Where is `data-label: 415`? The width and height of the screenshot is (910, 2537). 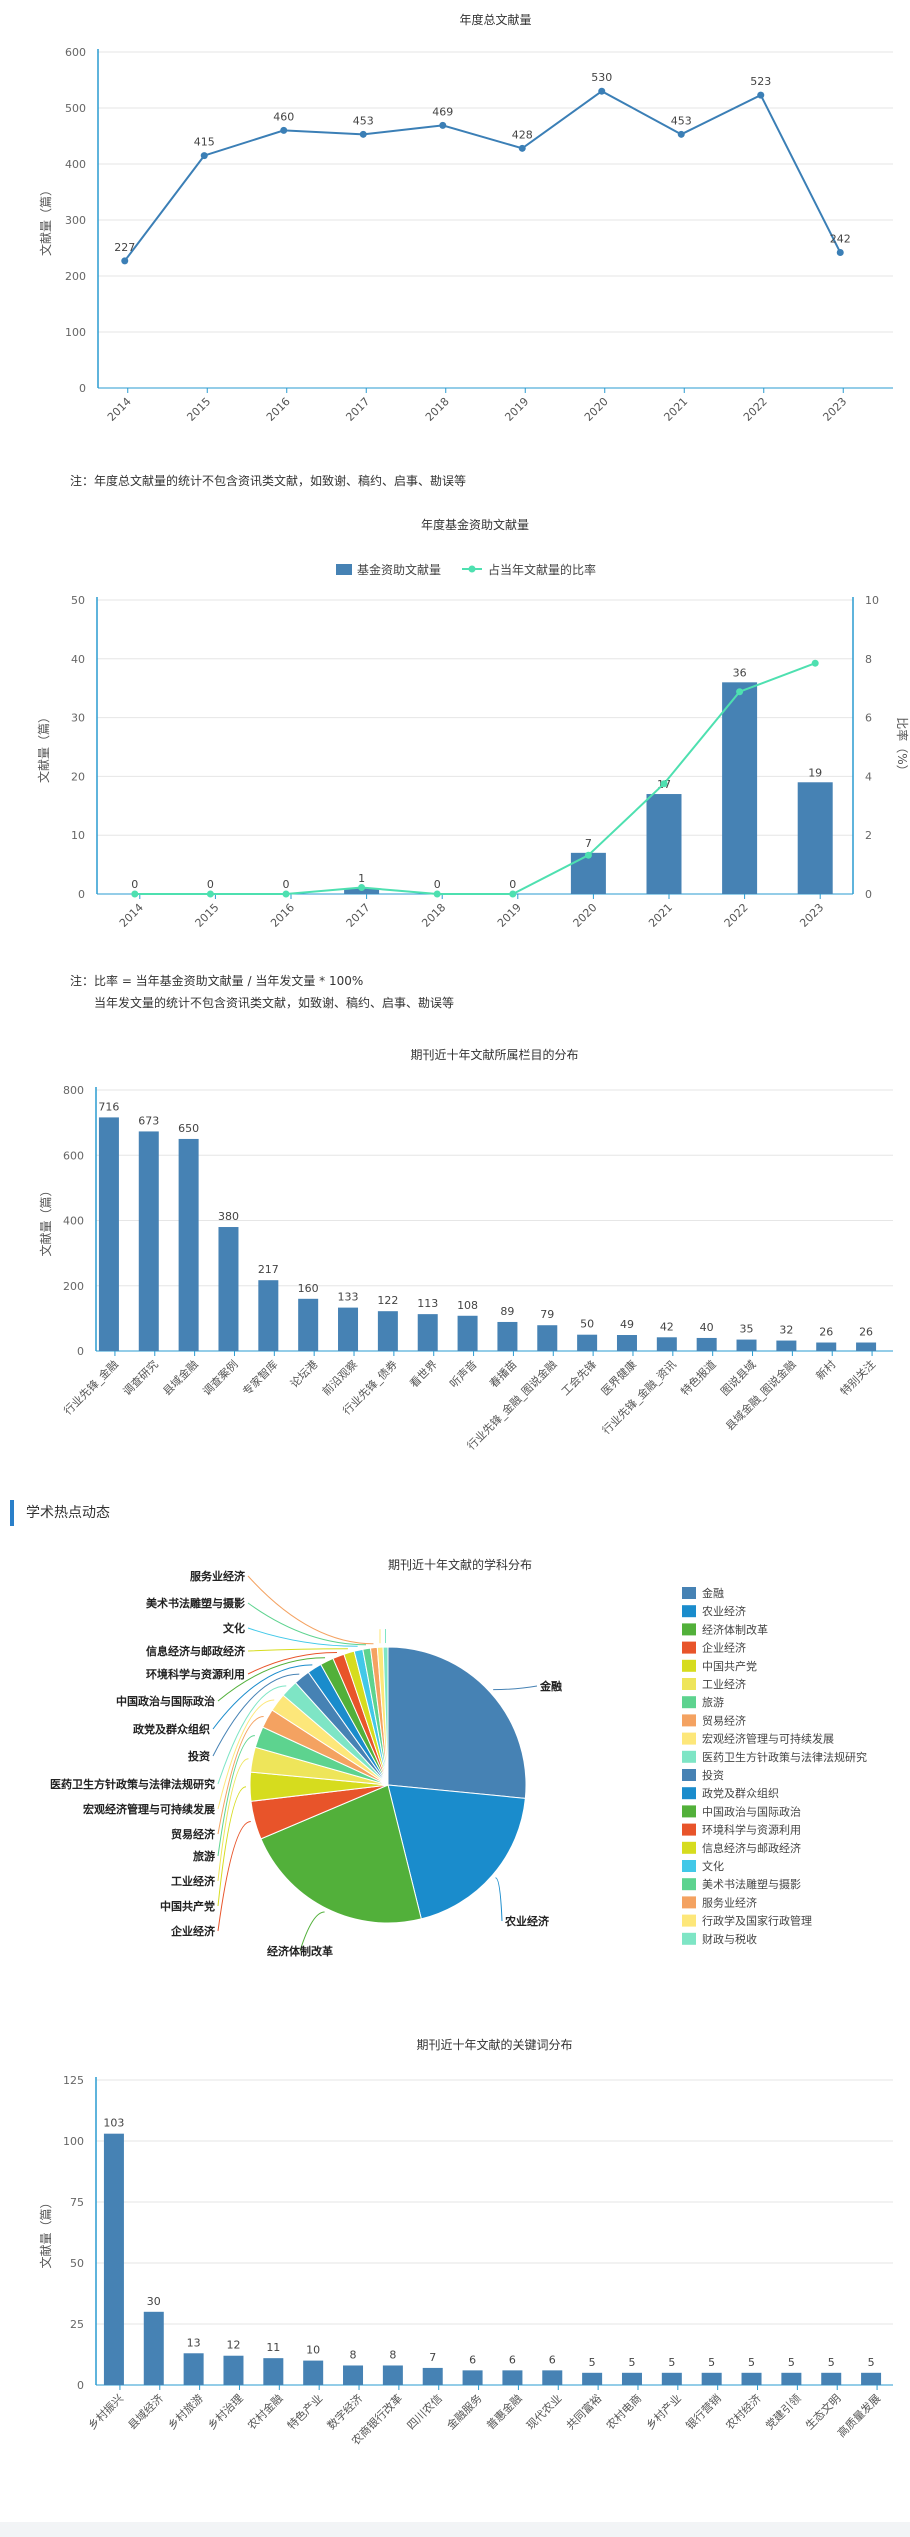 data-label: 415 is located at coordinates (204, 142).